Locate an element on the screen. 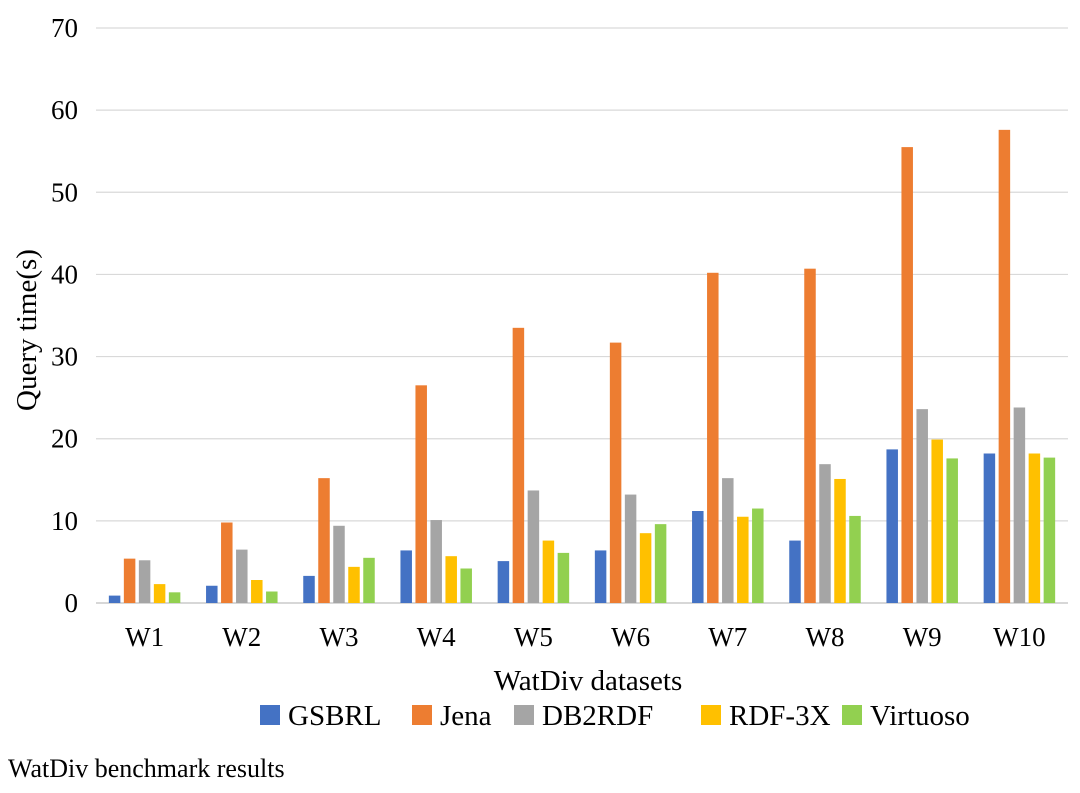 Image resolution: width=1080 pixels, height=793 pixels. bar-jena-w3 is located at coordinates (324, 540).